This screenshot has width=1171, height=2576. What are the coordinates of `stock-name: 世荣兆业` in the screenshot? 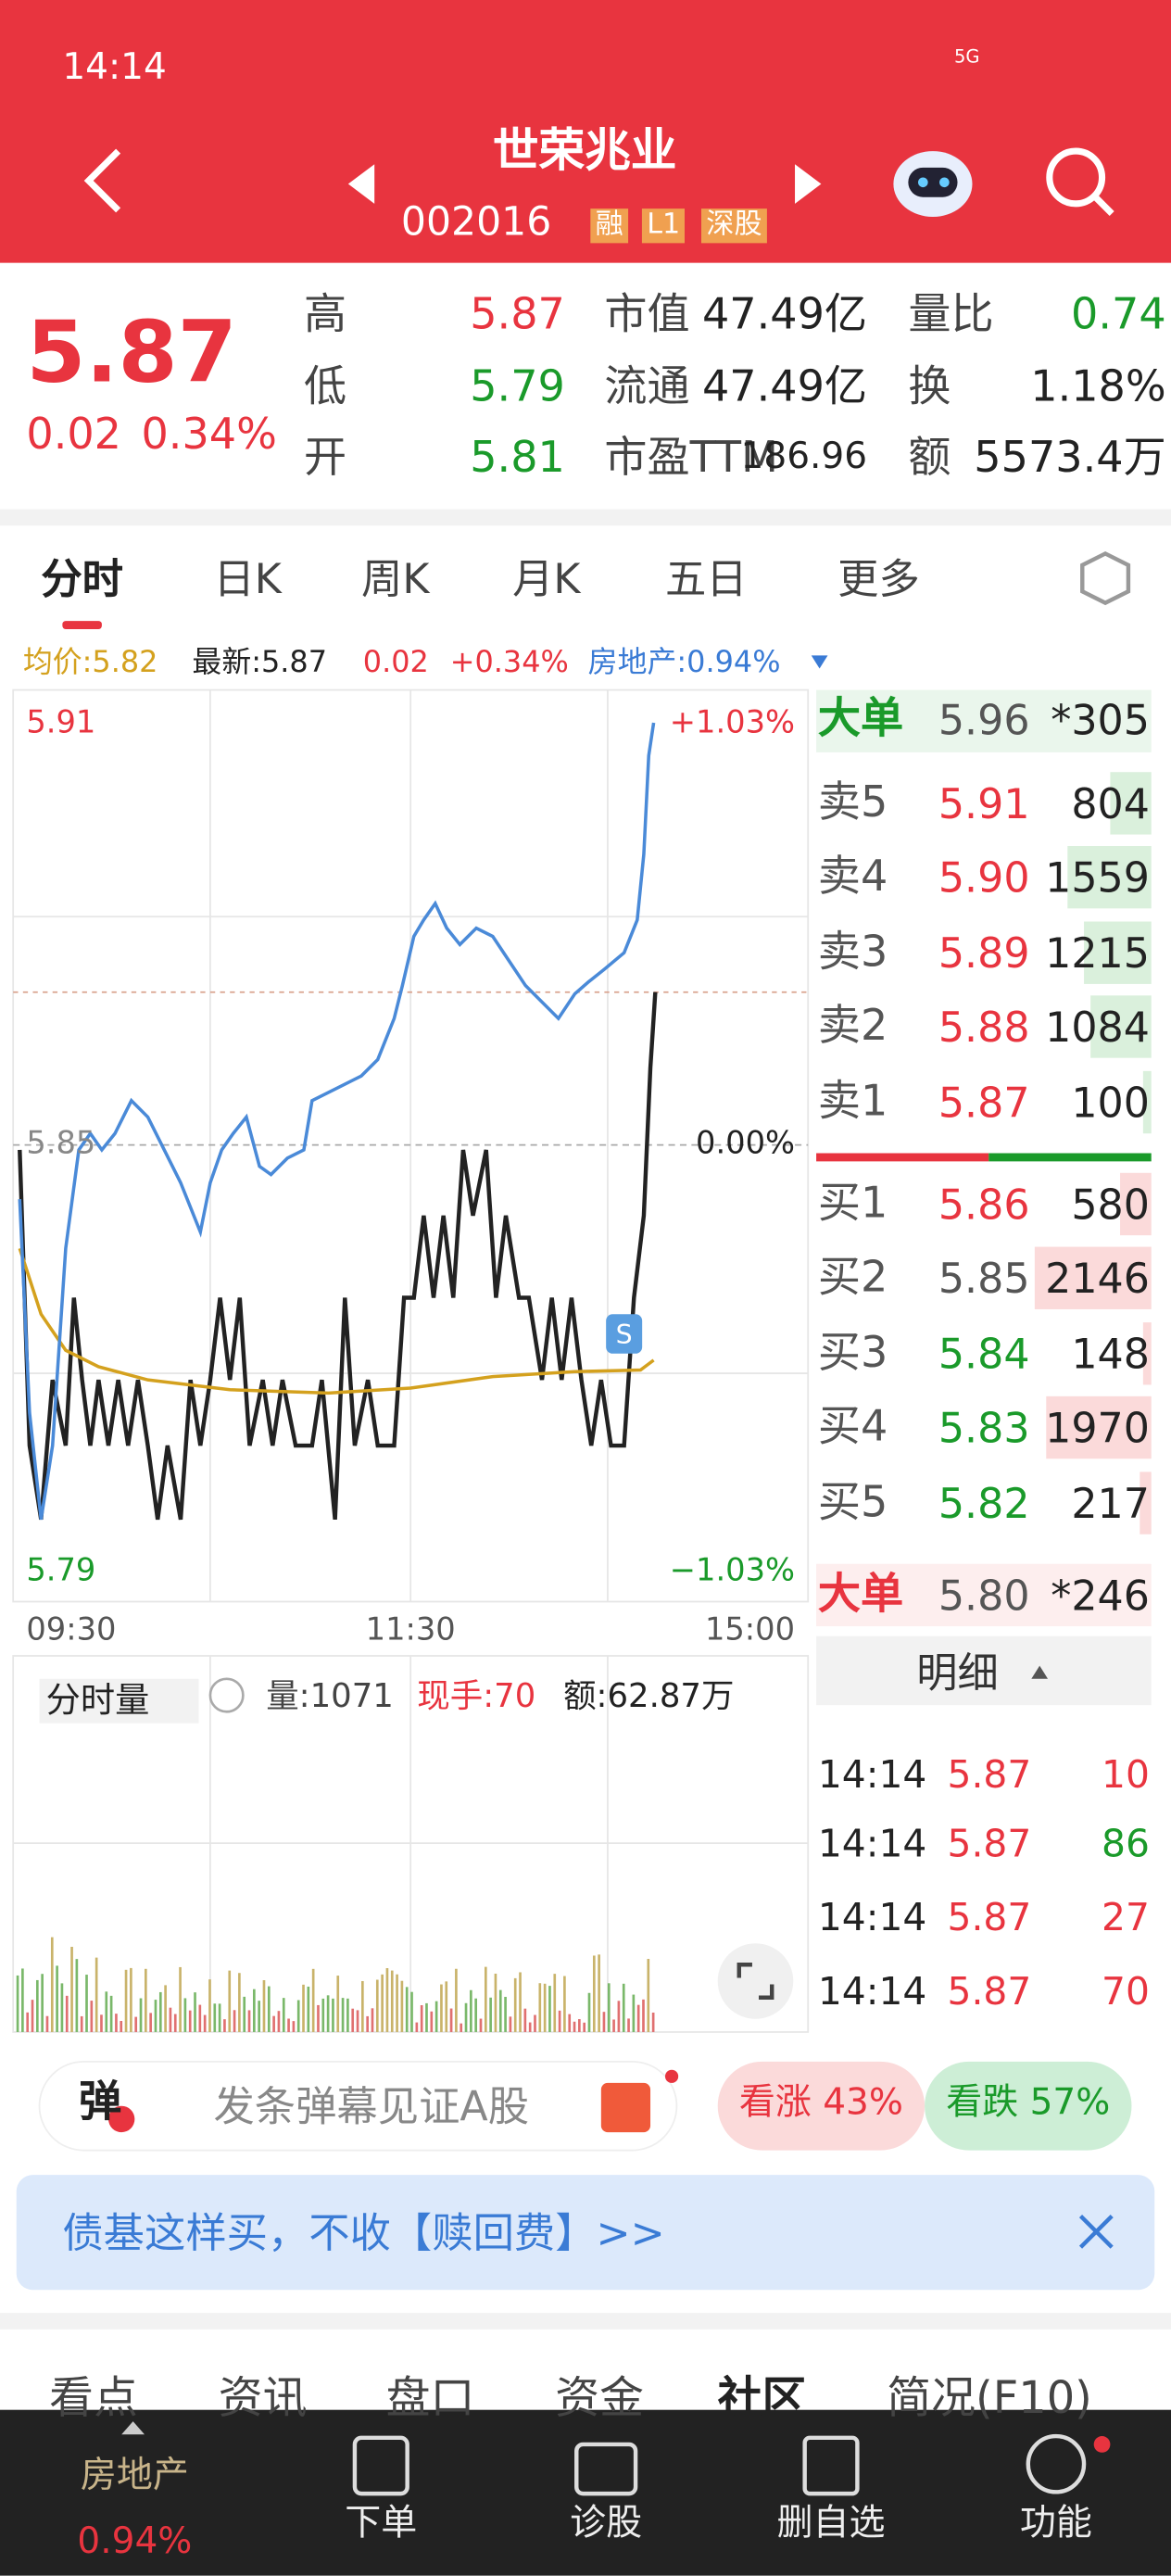 It's located at (584, 150).